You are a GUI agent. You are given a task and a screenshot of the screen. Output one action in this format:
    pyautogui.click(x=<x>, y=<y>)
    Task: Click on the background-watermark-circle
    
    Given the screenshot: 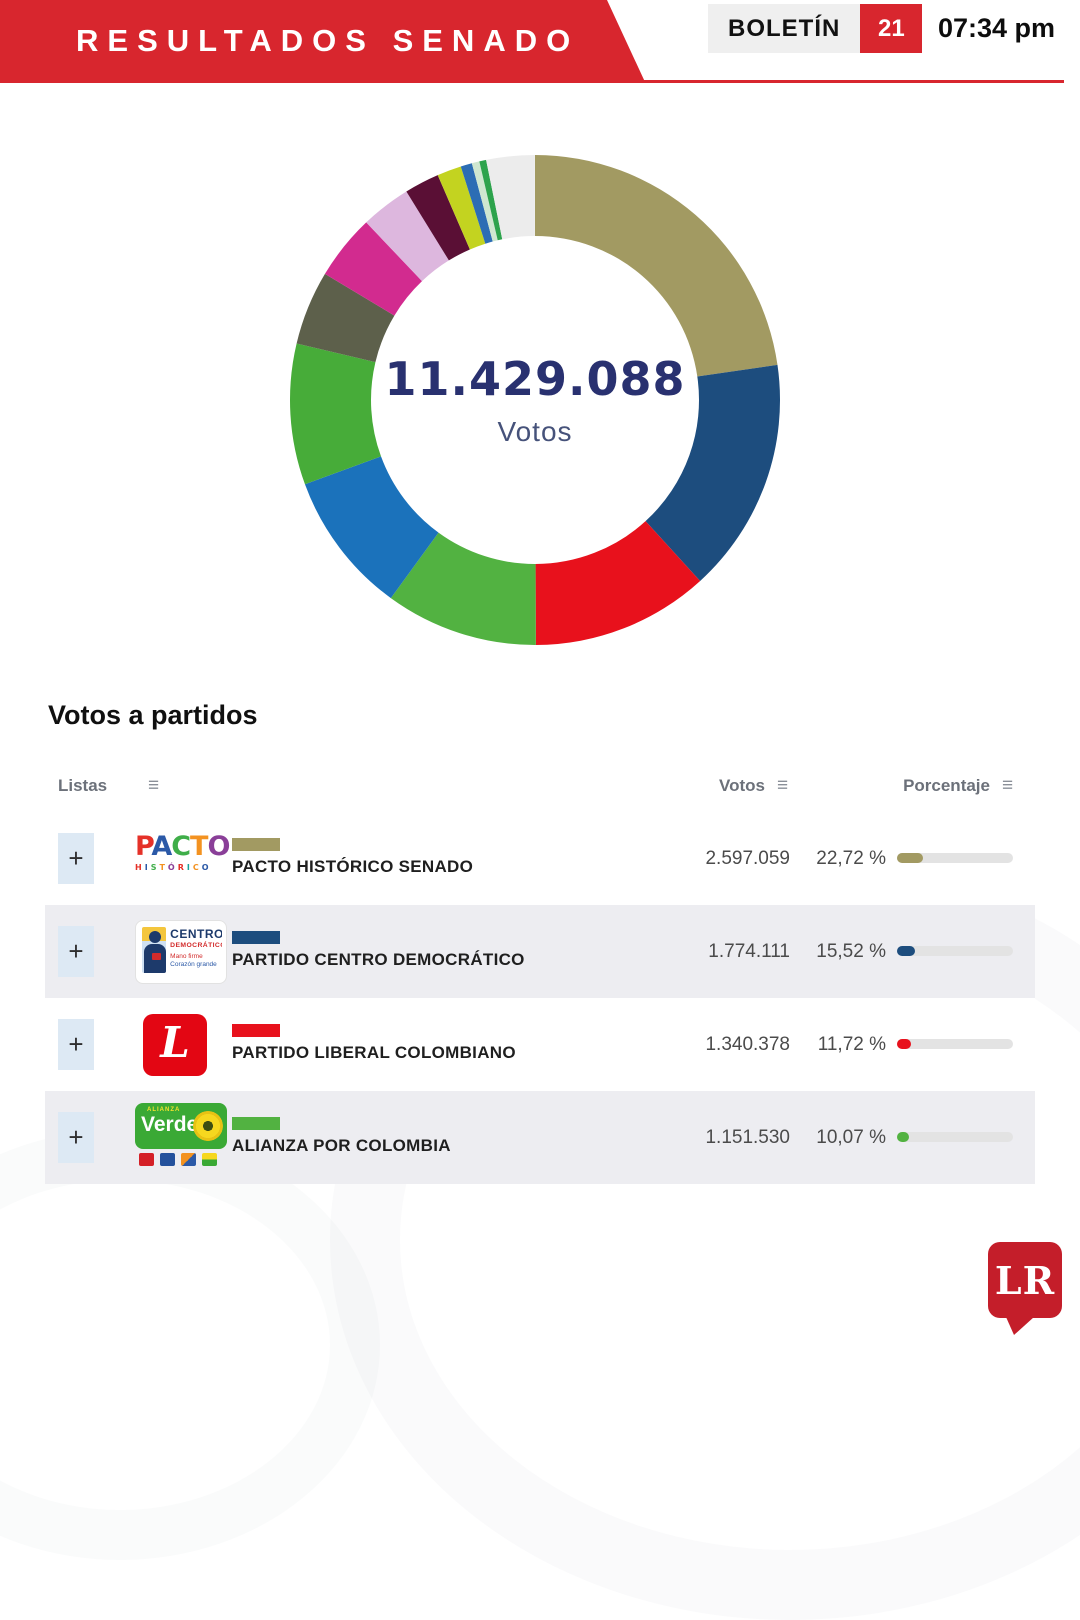 What is the action you would take?
    pyautogui.click(x=190, y=1345)
    